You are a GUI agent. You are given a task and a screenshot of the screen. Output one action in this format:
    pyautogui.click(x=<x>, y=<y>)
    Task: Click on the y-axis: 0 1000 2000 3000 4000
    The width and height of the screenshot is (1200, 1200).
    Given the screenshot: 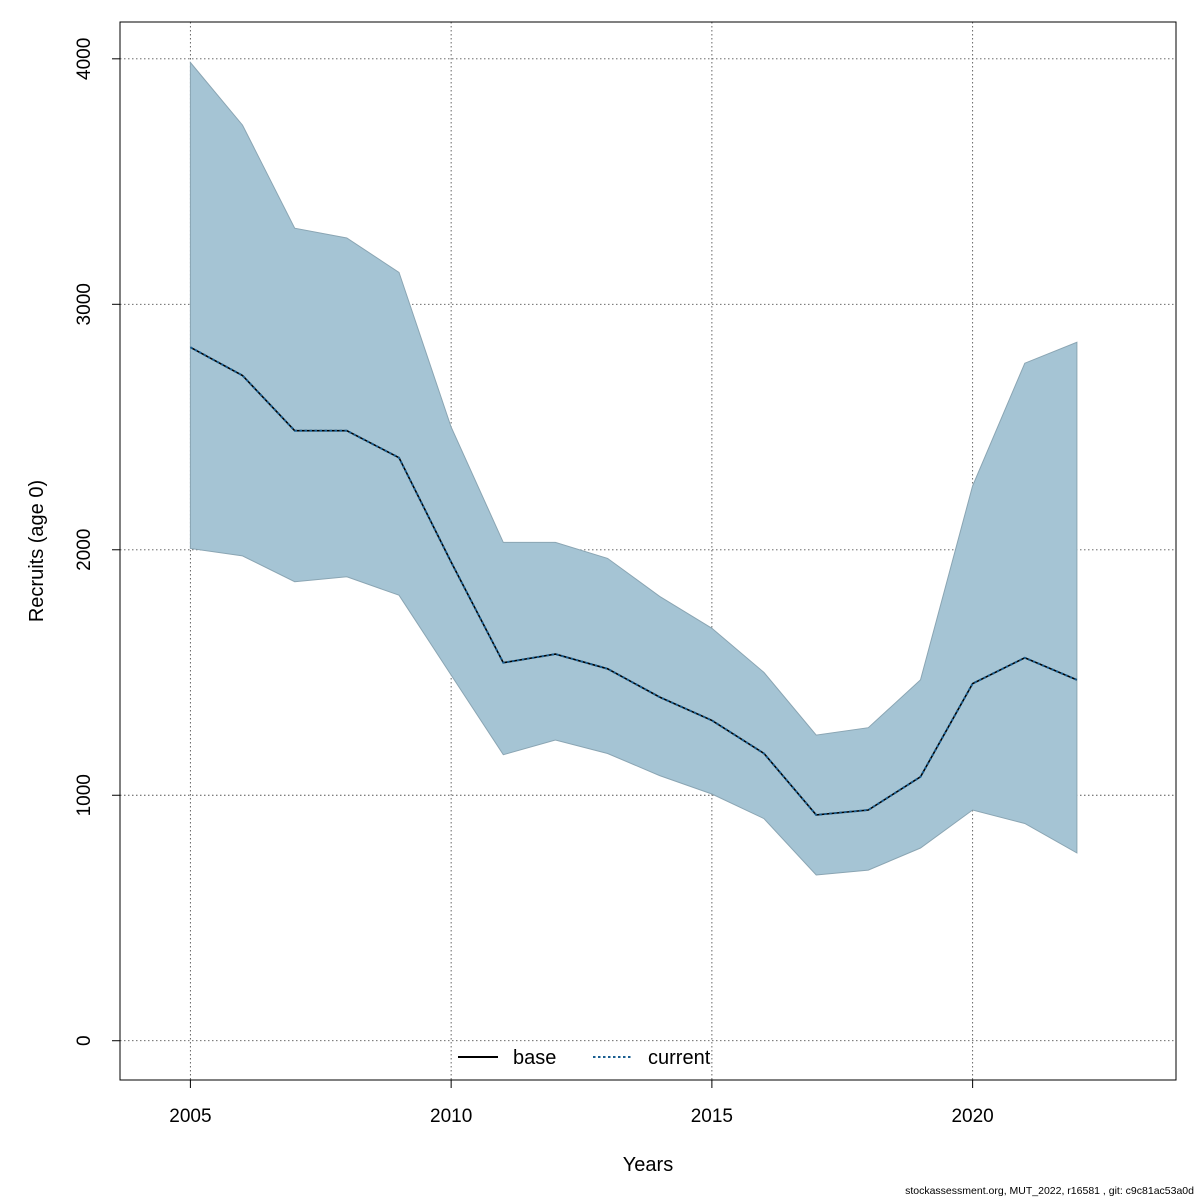 What is the action you would take?
    pyautogui.click(x=97, y=542)
    